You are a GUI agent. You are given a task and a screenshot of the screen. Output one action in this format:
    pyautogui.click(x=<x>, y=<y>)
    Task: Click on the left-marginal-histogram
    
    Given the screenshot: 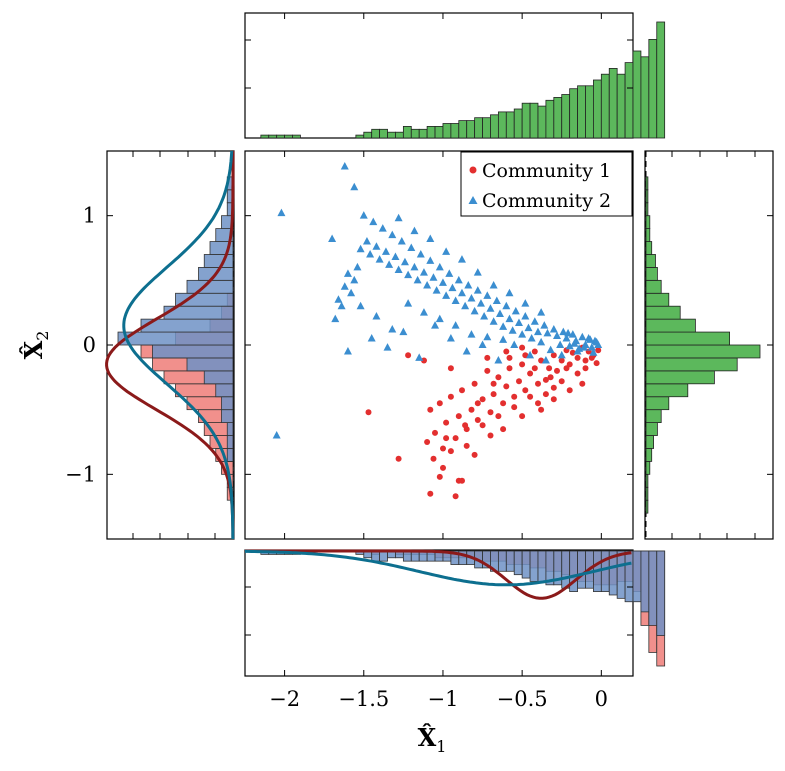 What is the action you would take?
    pyautogui.click(x=170, y=345)
    